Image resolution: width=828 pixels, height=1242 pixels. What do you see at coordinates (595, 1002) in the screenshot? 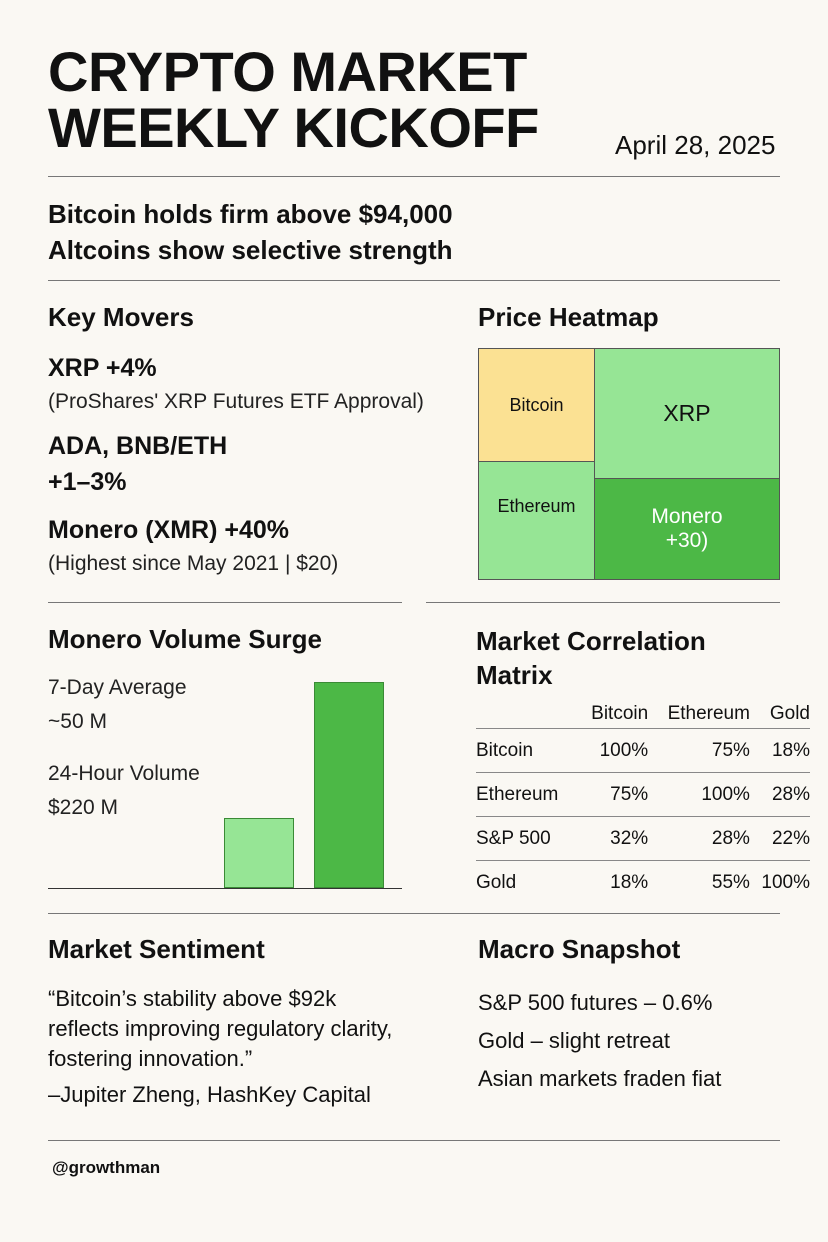
I see `macro-item: S&P 500 futures – 0.6%` at bounding box center [595, 1002].